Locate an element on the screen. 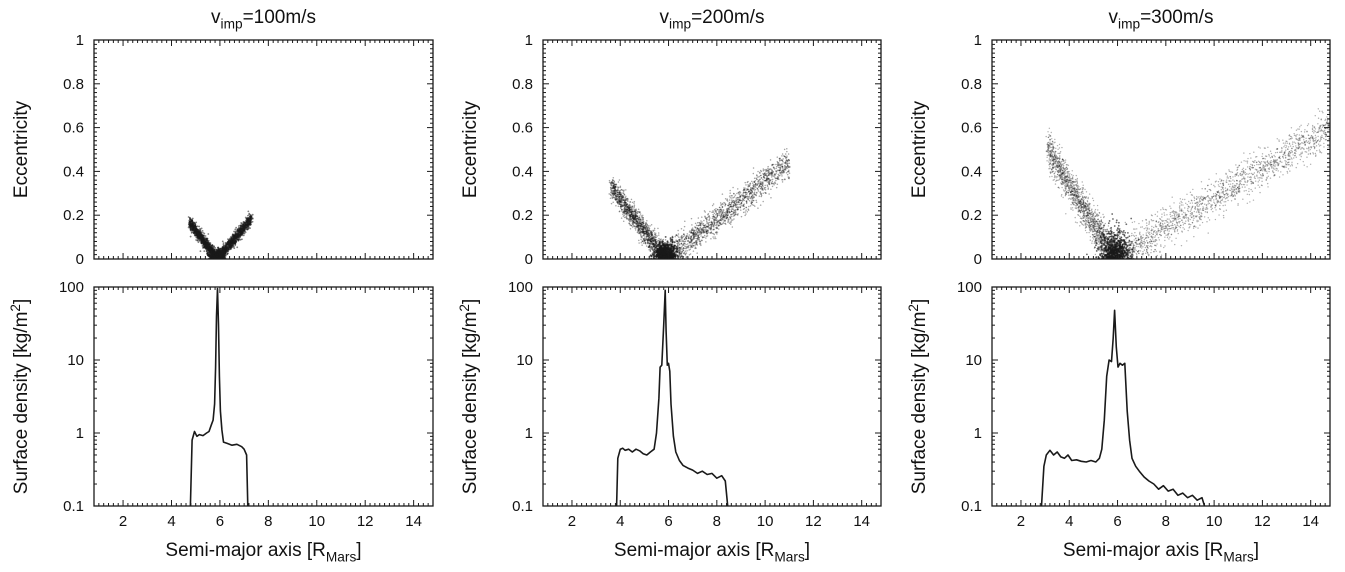 This screenshot has width=1345, height=572. y-ticks is located at coordinates (263, 398).